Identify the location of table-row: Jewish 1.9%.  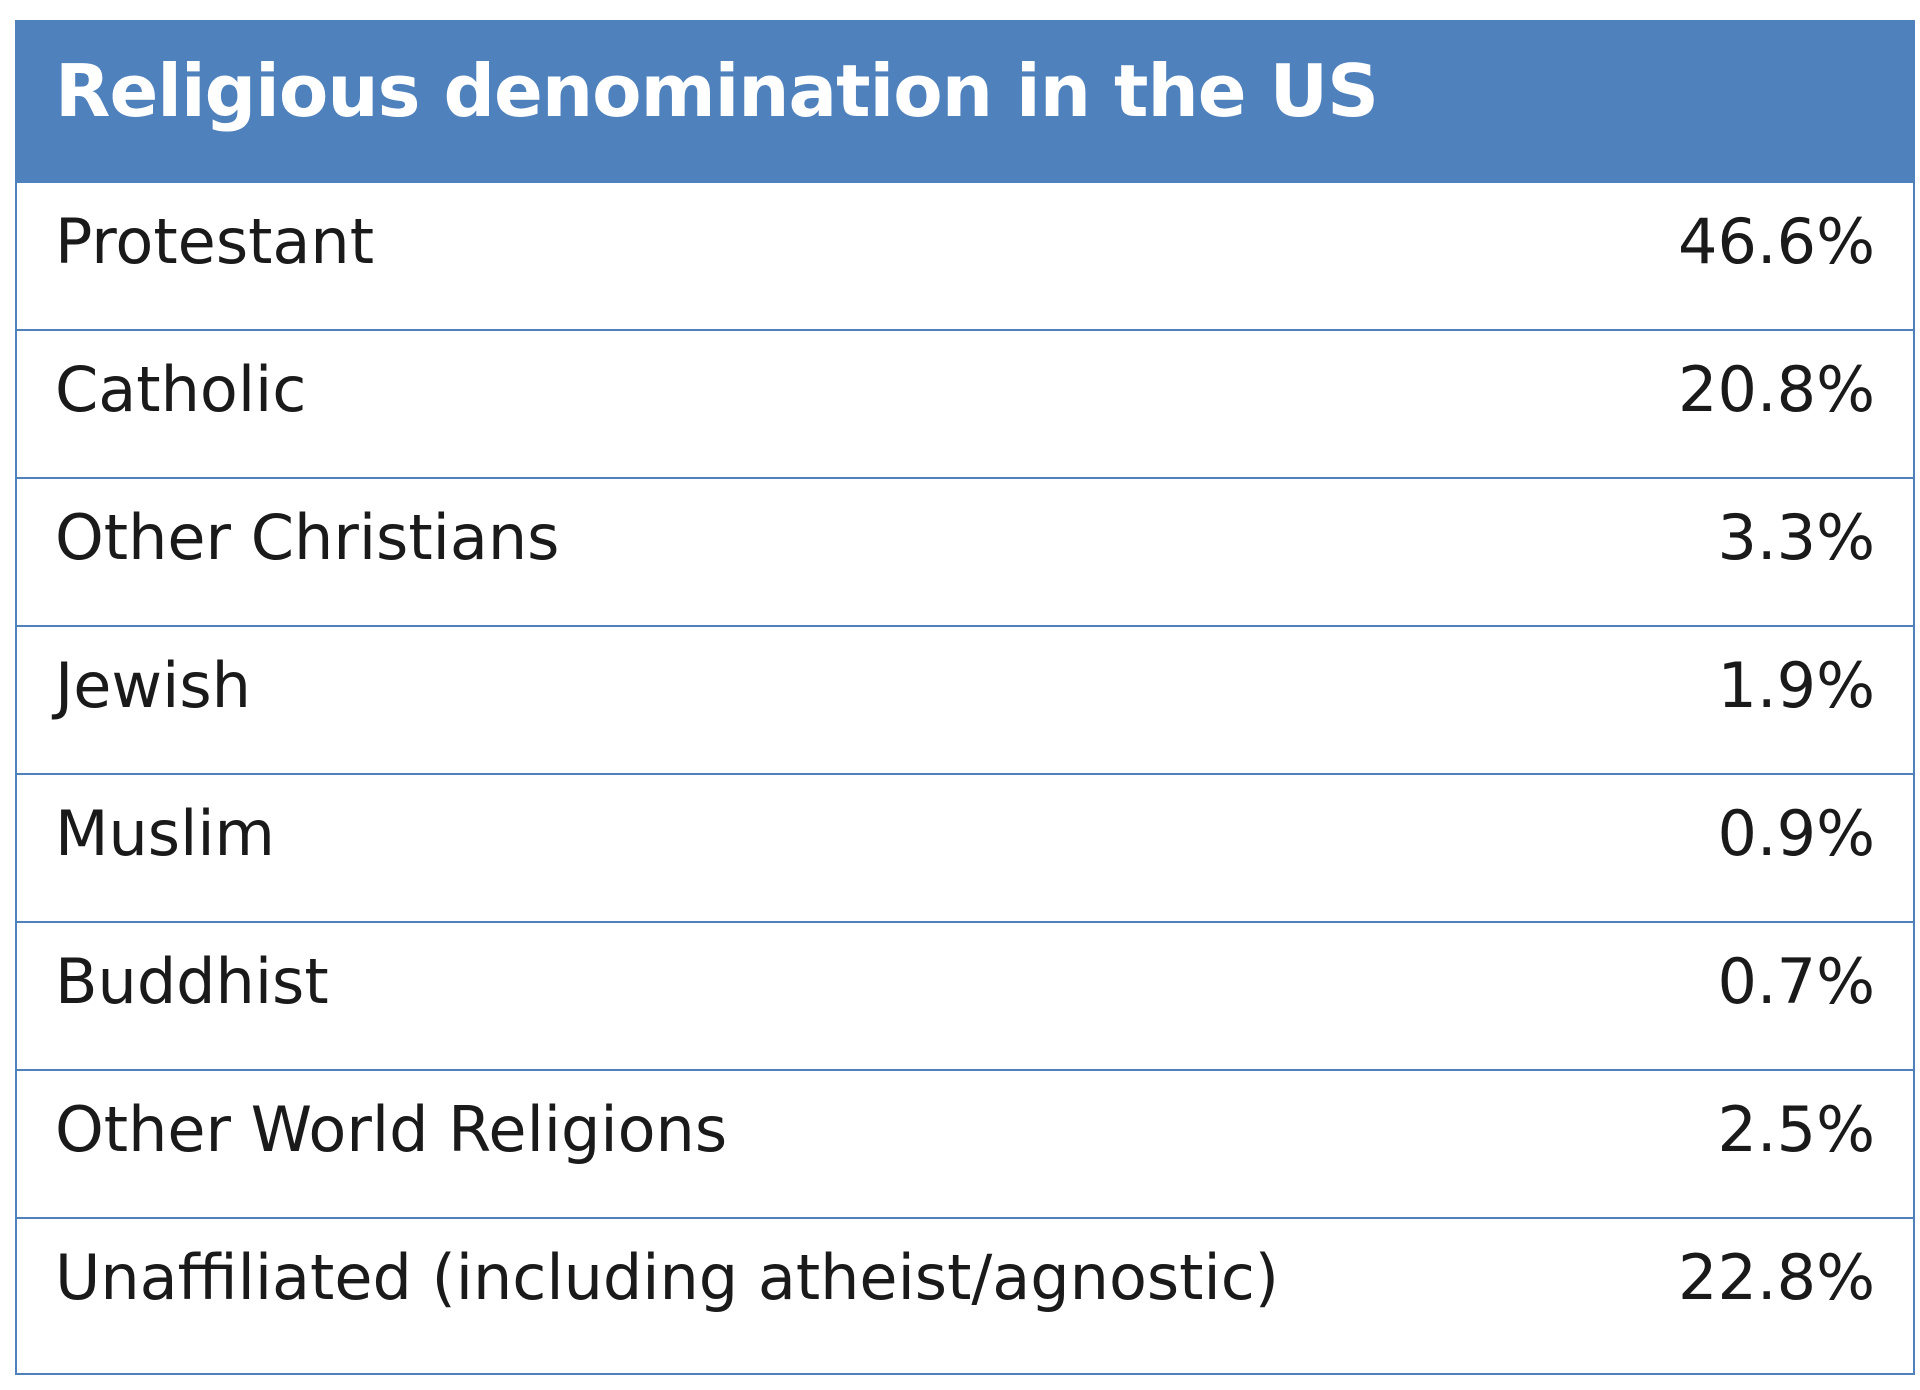
(965, 699).